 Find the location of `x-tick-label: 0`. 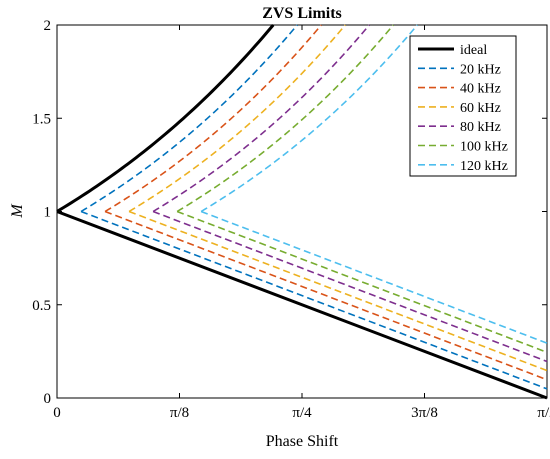

x-tick-label: 0 is located at coordinates (57, 413).